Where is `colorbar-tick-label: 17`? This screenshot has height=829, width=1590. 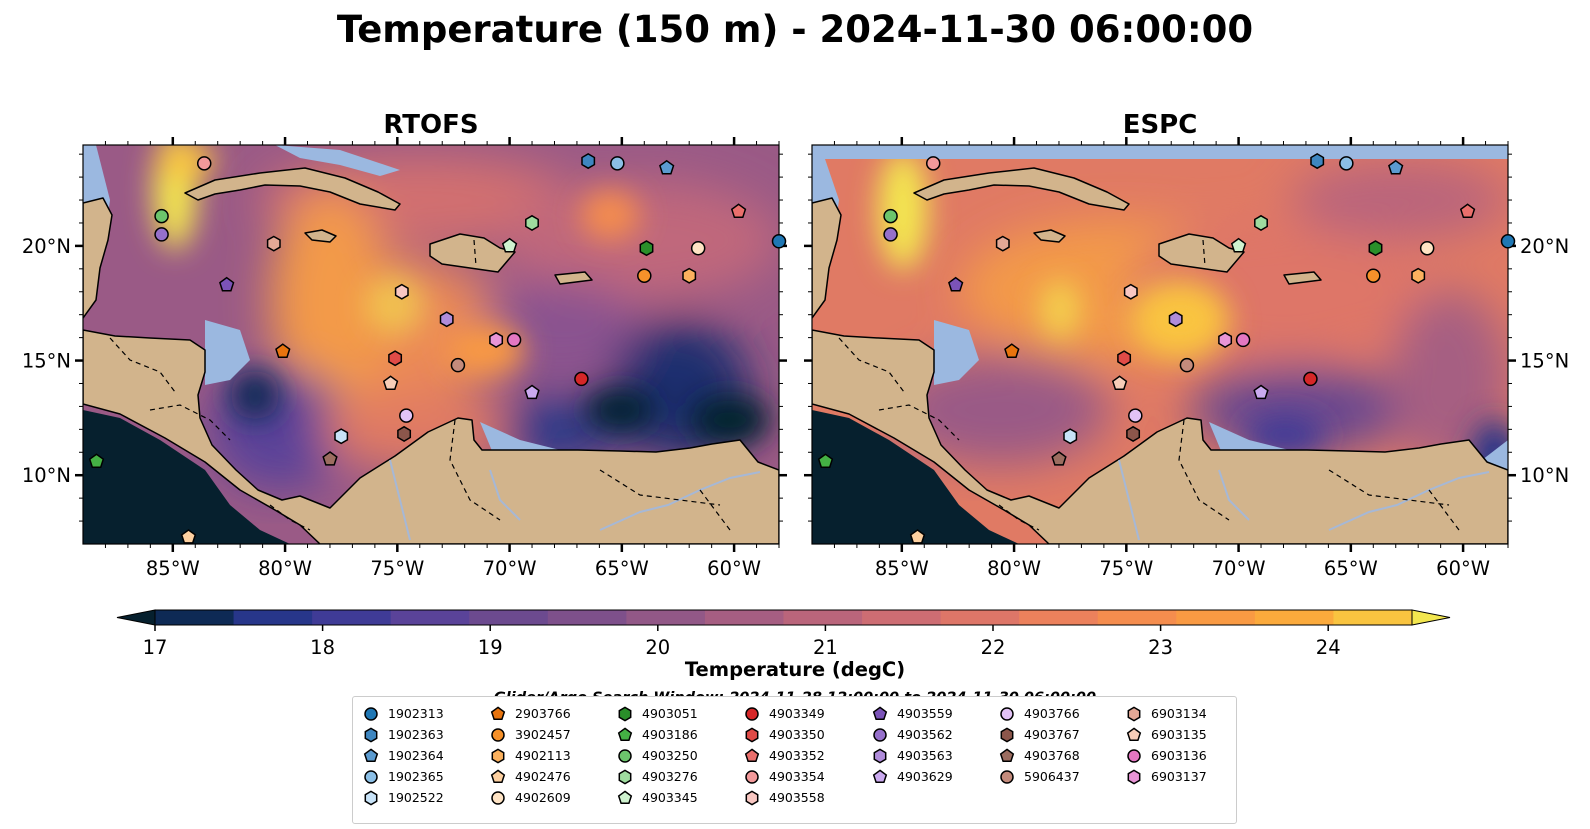 colorbar-tick-label: 17 is located at coordinates (155, 647).